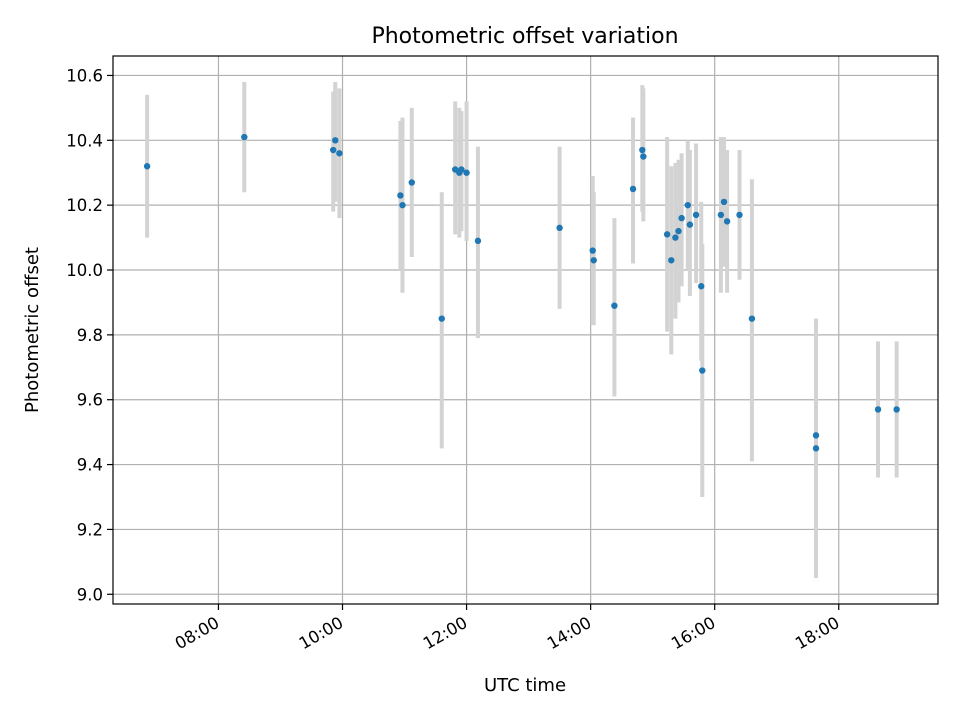 The height and width of the screenshot is (720, 960). I want to click on y-tick-label: 10.0, so click(84, 270).